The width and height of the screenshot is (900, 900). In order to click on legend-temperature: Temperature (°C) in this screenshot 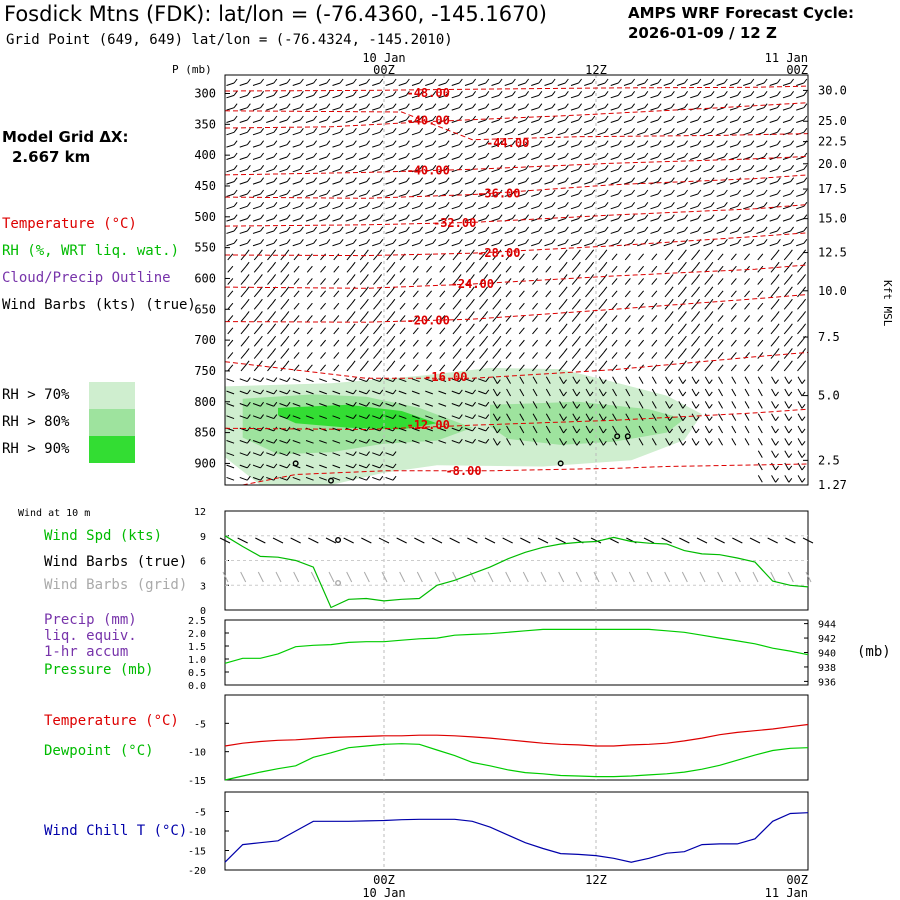, I will do `click(69, 224)`.